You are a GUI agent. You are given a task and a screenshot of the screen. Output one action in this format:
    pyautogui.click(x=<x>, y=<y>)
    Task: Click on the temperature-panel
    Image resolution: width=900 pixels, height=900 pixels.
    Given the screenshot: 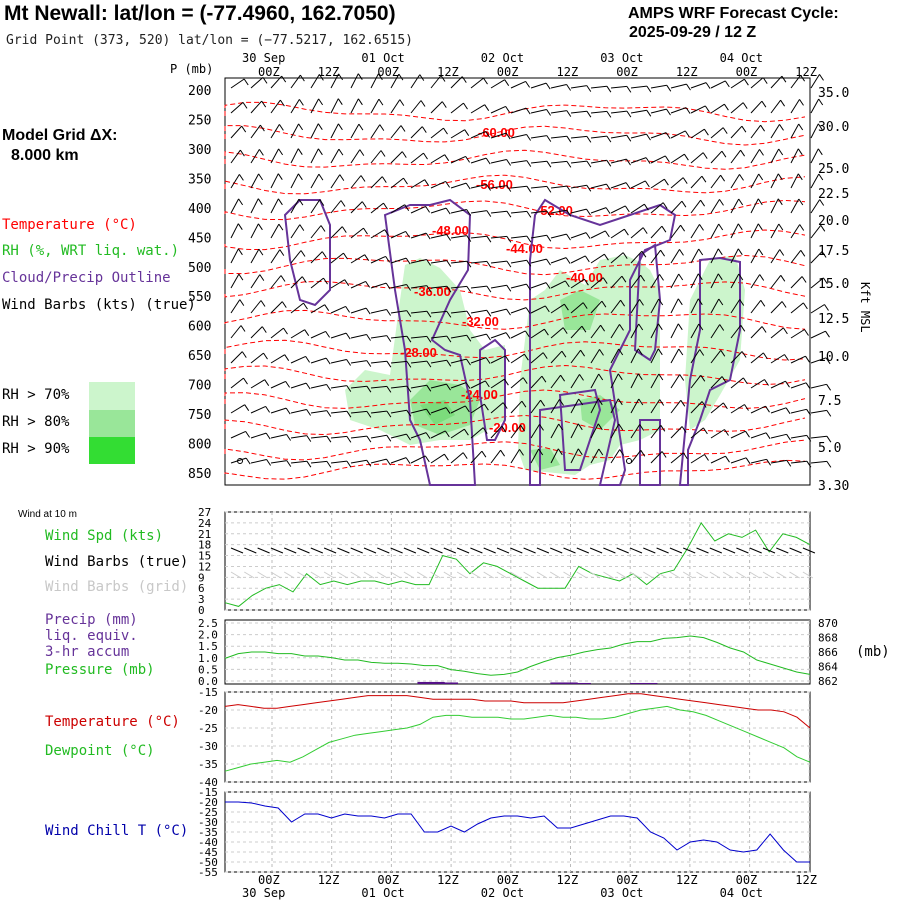 What is the action you would take?
    pyautogui.click(x=517, y=737)
    